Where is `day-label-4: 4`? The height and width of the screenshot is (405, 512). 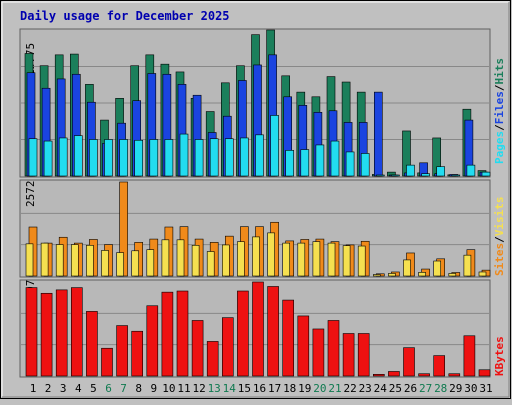 day-label-4: 4 is located at coordinates (78, 388).